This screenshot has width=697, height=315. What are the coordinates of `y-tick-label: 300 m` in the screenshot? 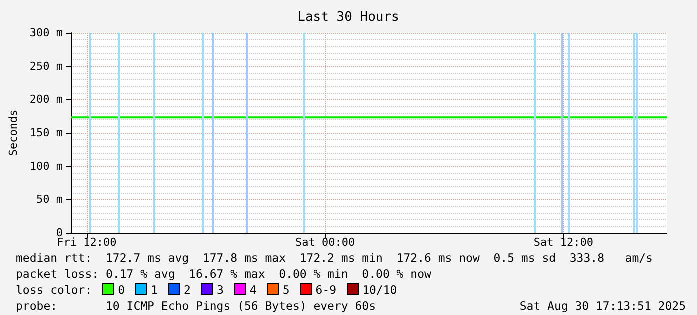 It's located at (47, 33).